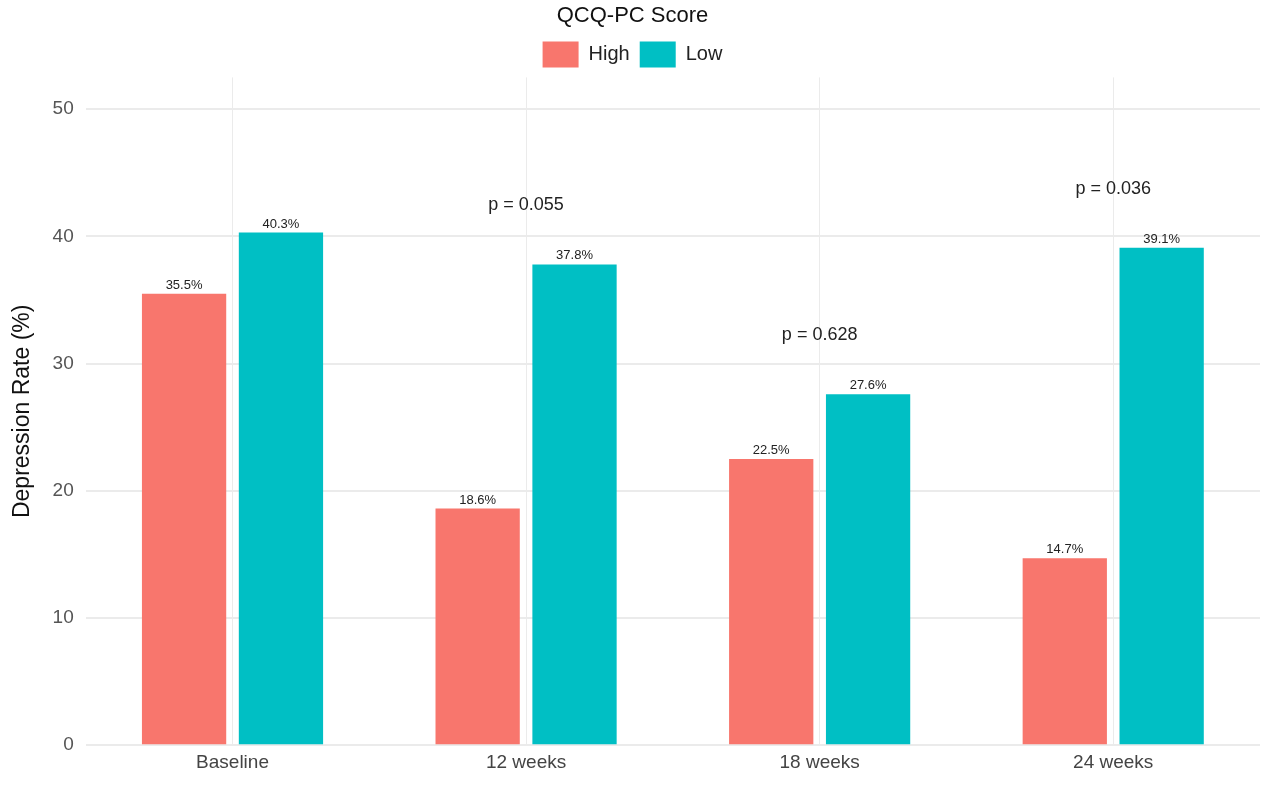 The height and width of the screenshot is (785, 1280). Describe the element at coordinates (63, 490) in the screenshot. I see `y-tick-label: 20` at that location.